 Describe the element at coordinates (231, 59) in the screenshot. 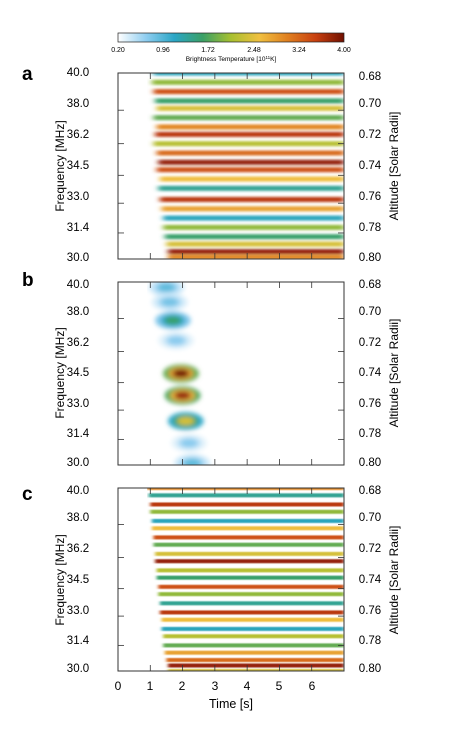

I see `colorbar-label: Brightness Temperature [1011K]` at that location.